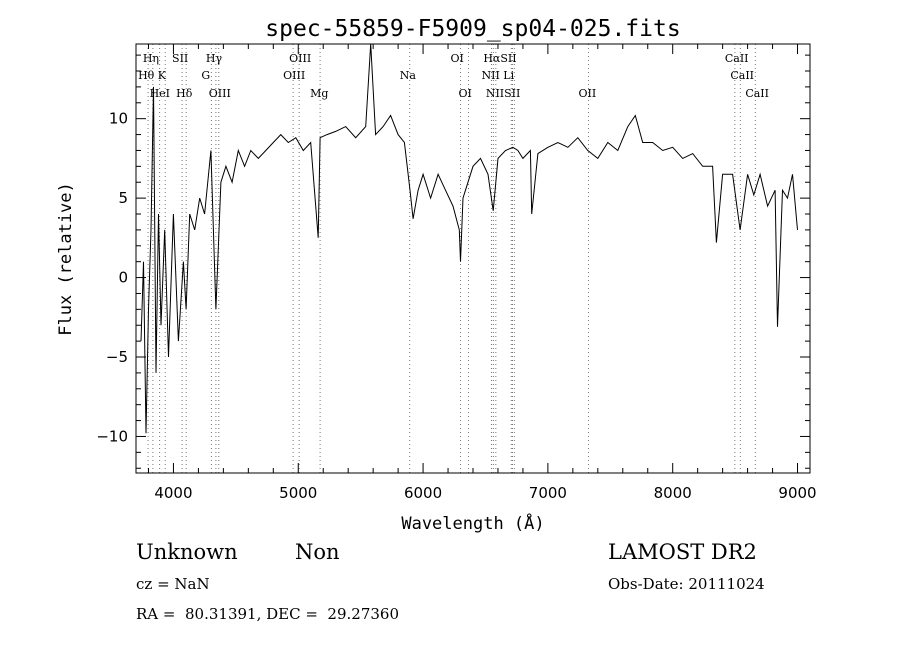  Describe the element at coordinates (423, 493) in the screenshot. I see `x-tick-label: 6000` at that location.